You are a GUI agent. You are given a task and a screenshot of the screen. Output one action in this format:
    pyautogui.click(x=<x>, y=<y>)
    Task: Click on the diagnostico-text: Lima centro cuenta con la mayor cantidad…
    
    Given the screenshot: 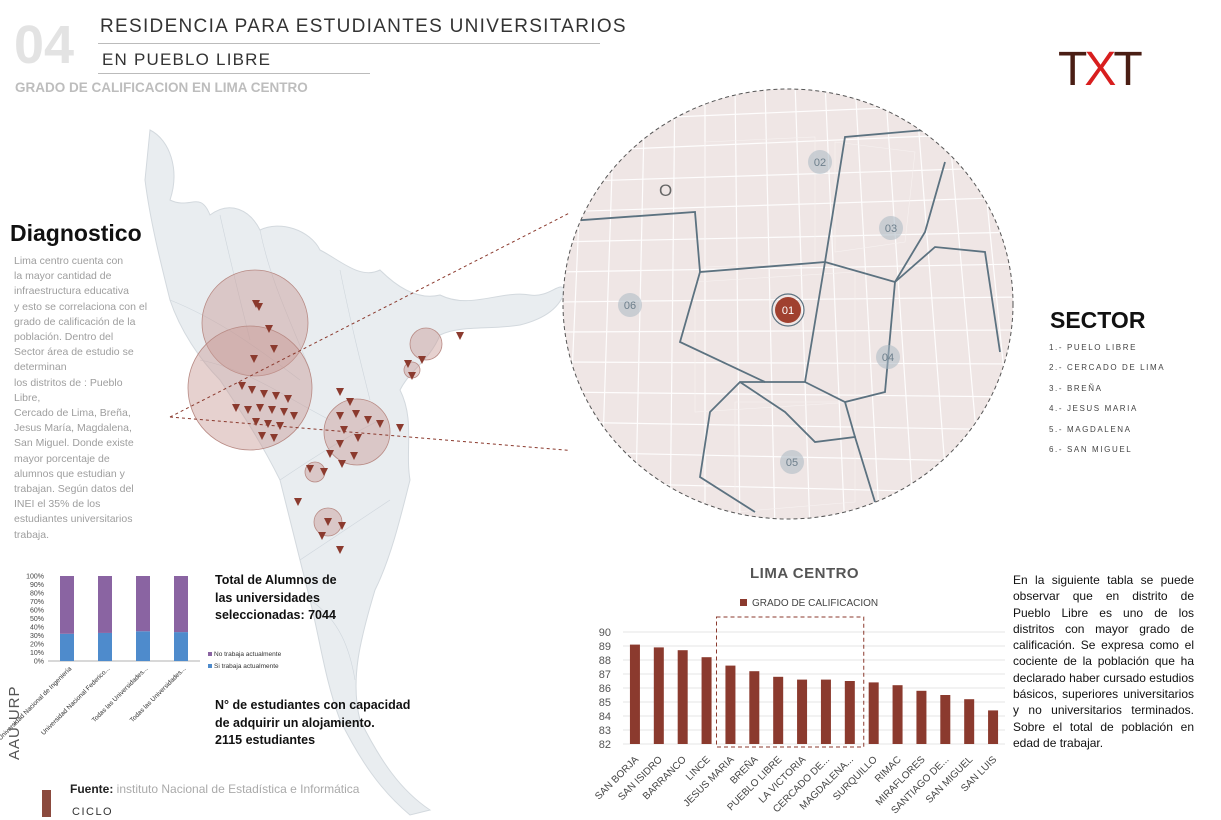 What is the action you would take?
    pyautogui.click(x=81, y=398)
    